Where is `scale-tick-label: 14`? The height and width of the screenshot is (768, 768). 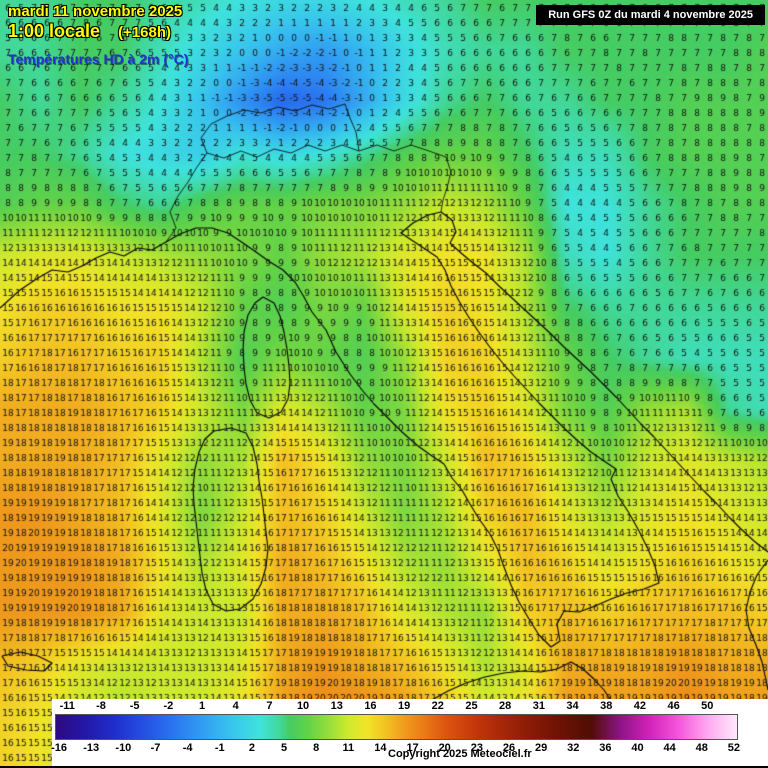 scale-tick-label: 14 is located at coordinates (380, 748).